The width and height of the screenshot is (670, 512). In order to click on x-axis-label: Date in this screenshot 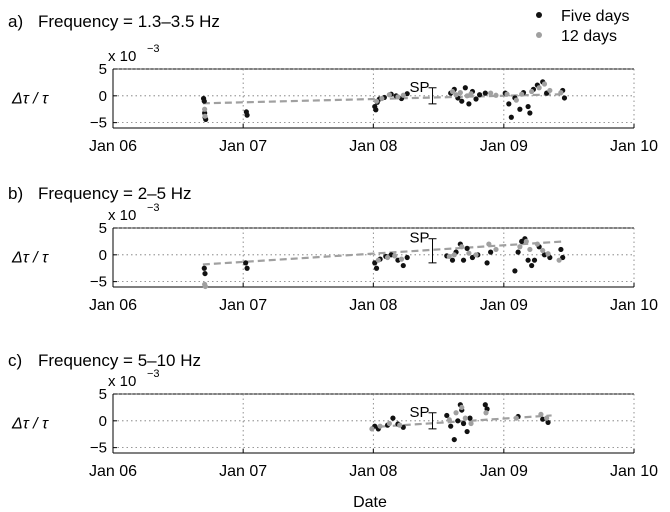, I will do `click(370, 502)`.